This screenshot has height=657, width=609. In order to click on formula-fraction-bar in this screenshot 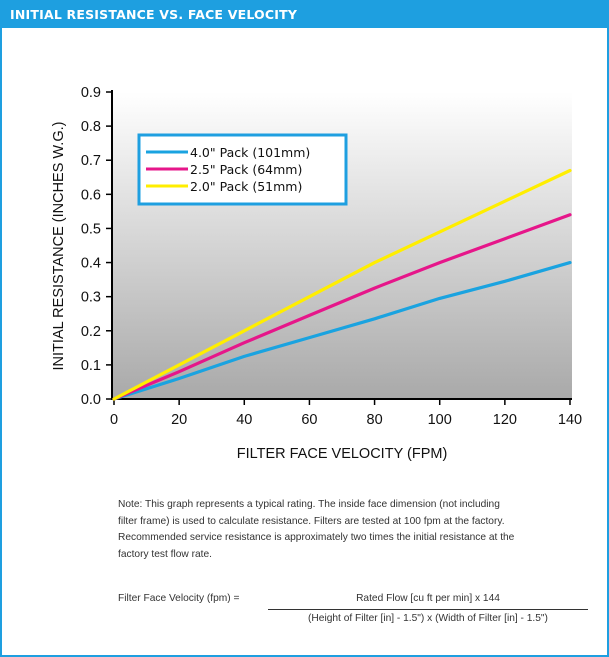, I will do `click(428, 609)`.